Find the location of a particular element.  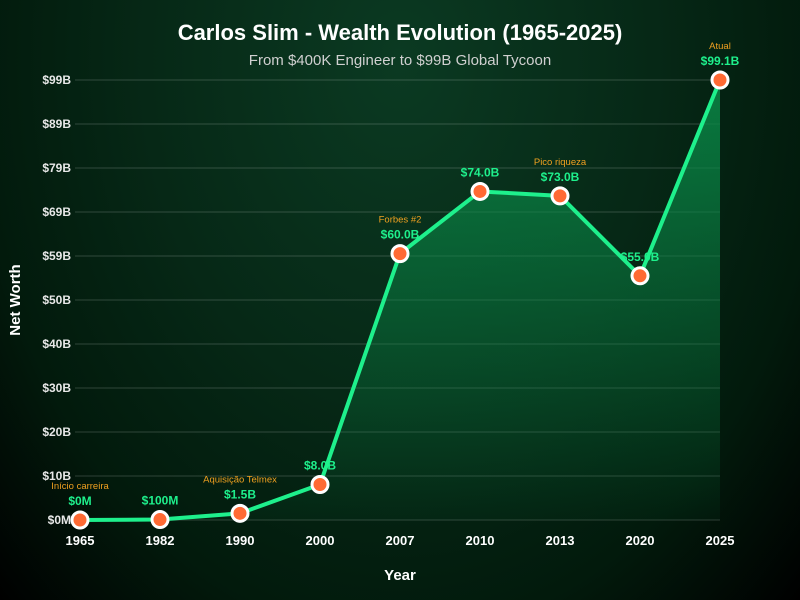

data-value-label: $74.0B is located at coordinates (480, 172).